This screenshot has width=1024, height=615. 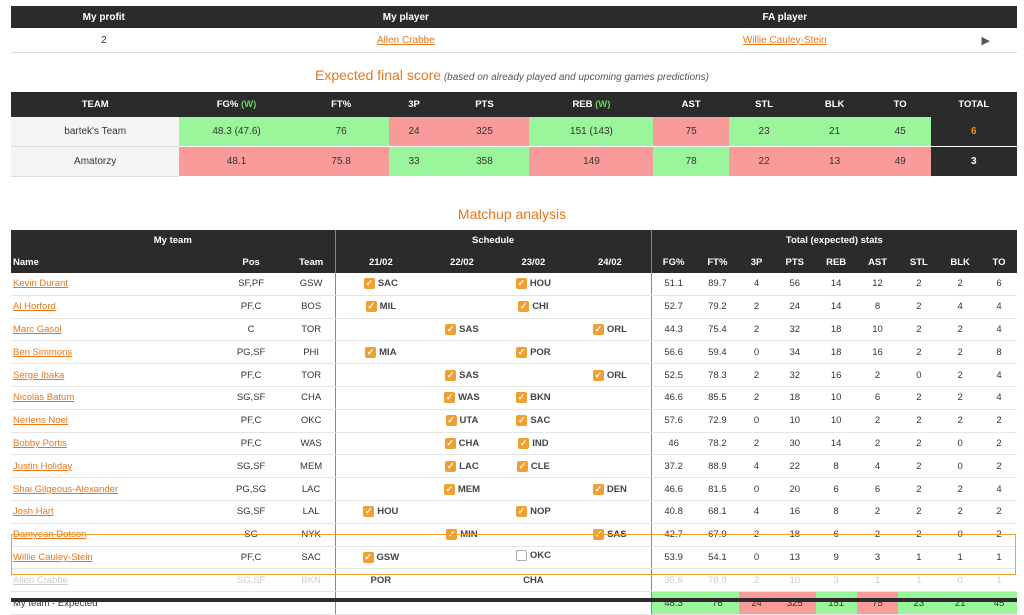 I want to click on stat-cell: 6, so click(x=877, y=398).